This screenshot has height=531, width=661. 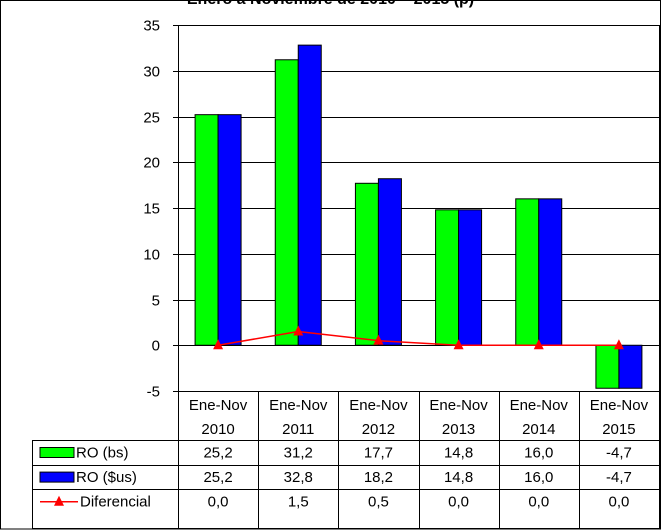 What do you see at coordinates (378, 453) in the screenshot?
I see `table-value: 17,7` at bounding box center [378, 453].